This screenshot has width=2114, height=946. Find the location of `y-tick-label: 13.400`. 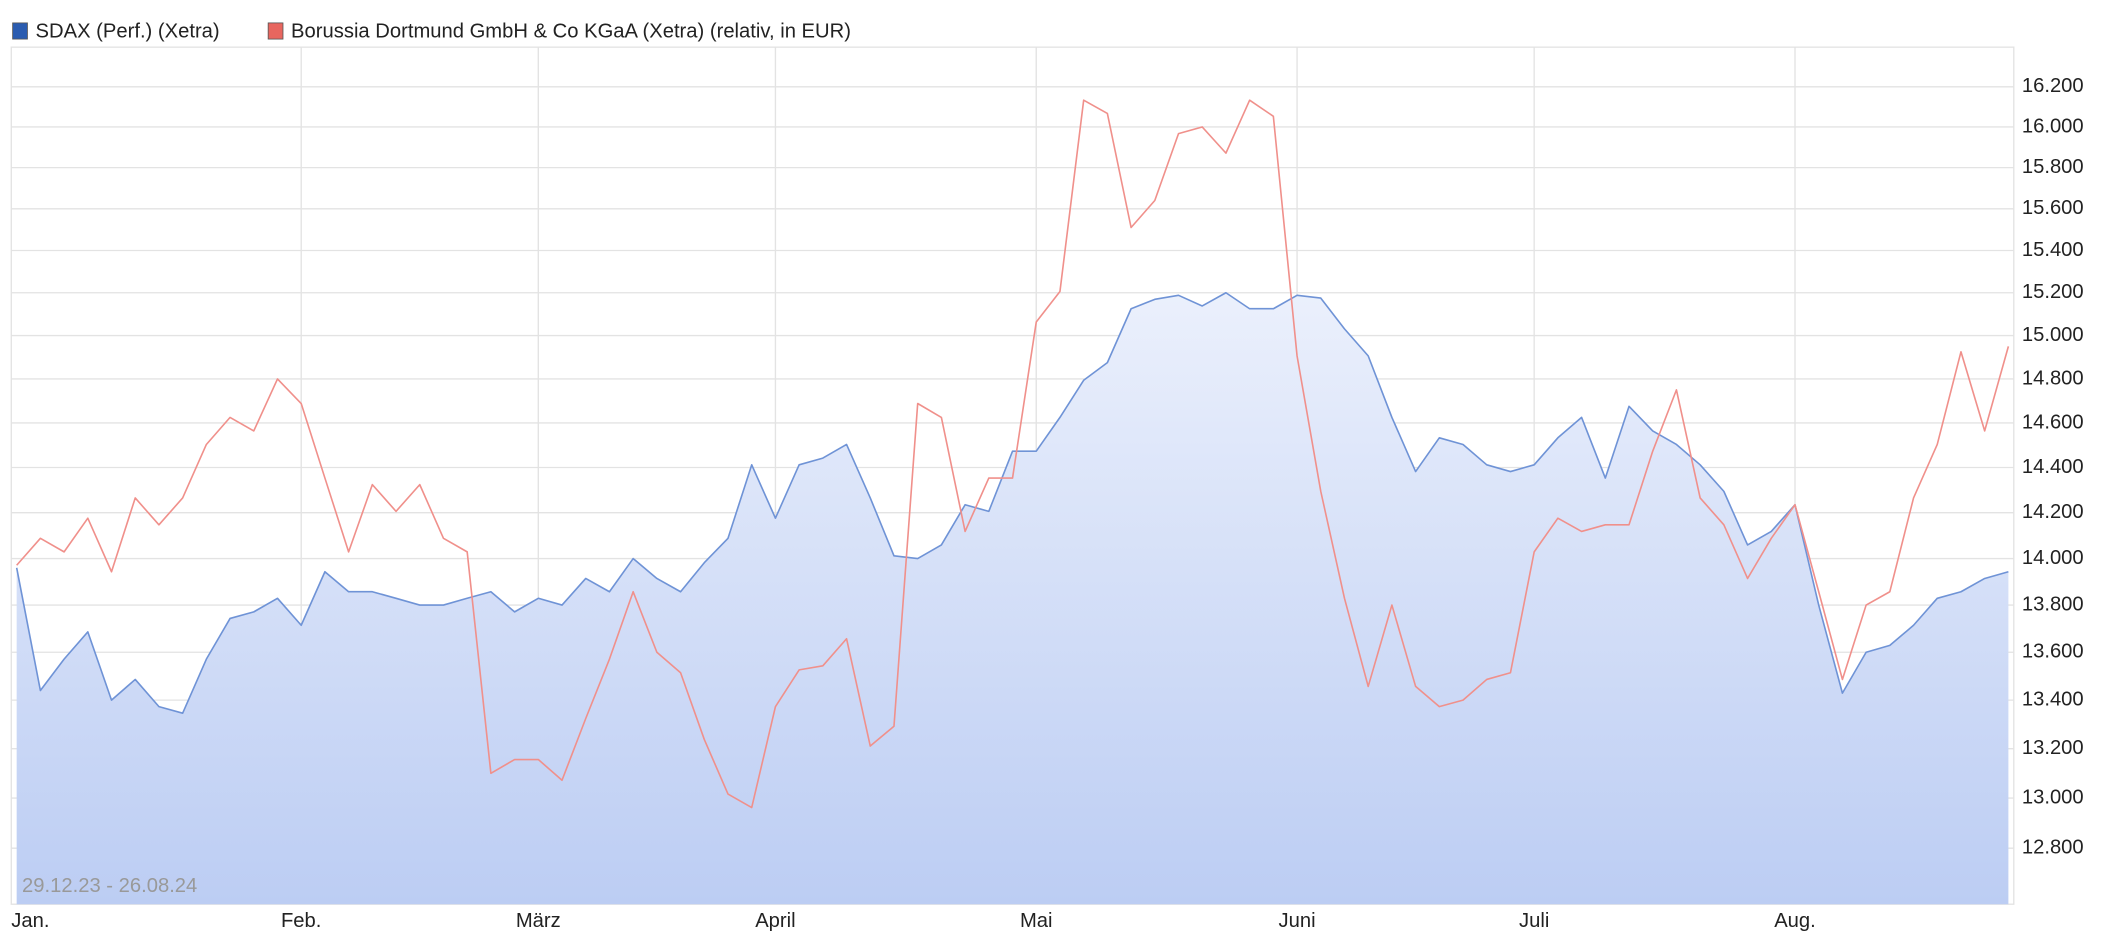

y-tick-label: 13.400 is located at coordinates (2053, 699).